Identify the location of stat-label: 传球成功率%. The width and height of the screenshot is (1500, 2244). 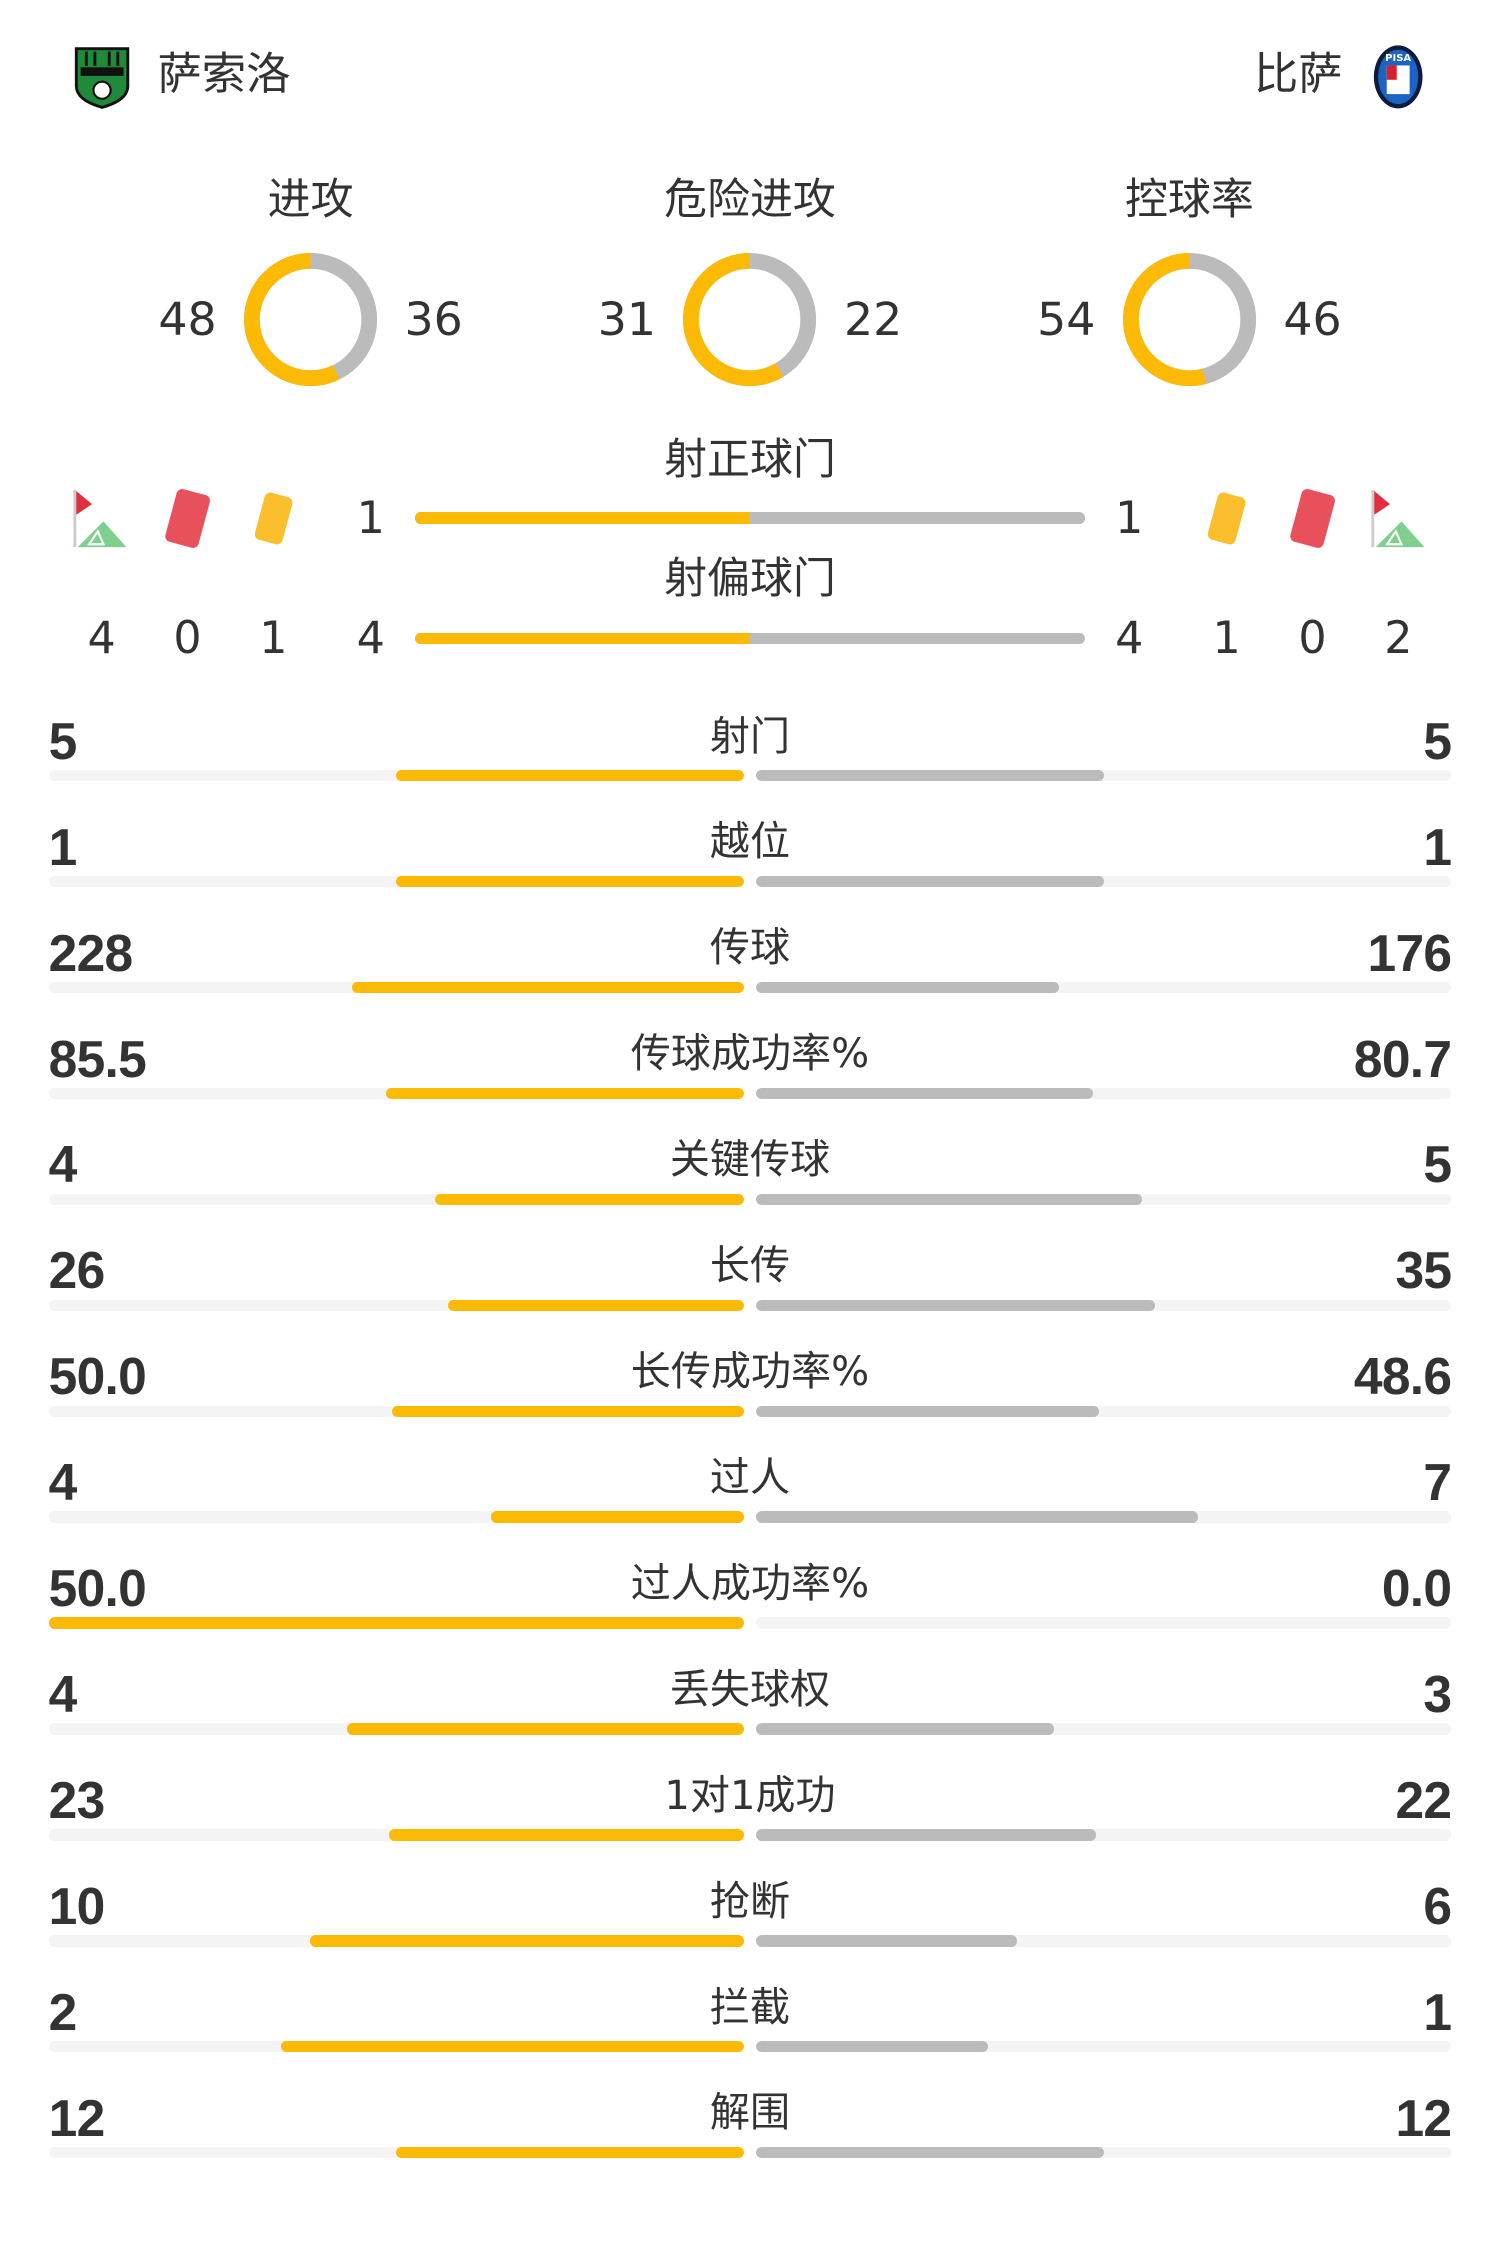
(750, 1054).